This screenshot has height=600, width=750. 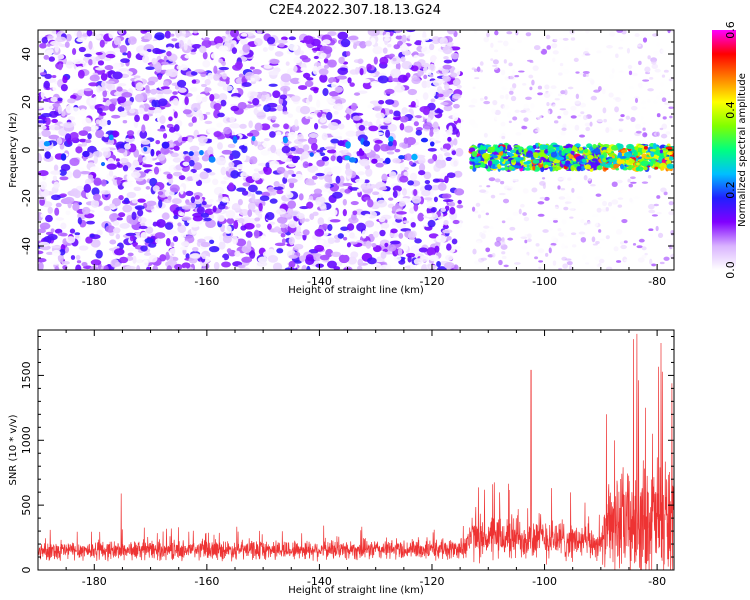 I want to click on x-tick-label: -100, so click(x=544, y=581).